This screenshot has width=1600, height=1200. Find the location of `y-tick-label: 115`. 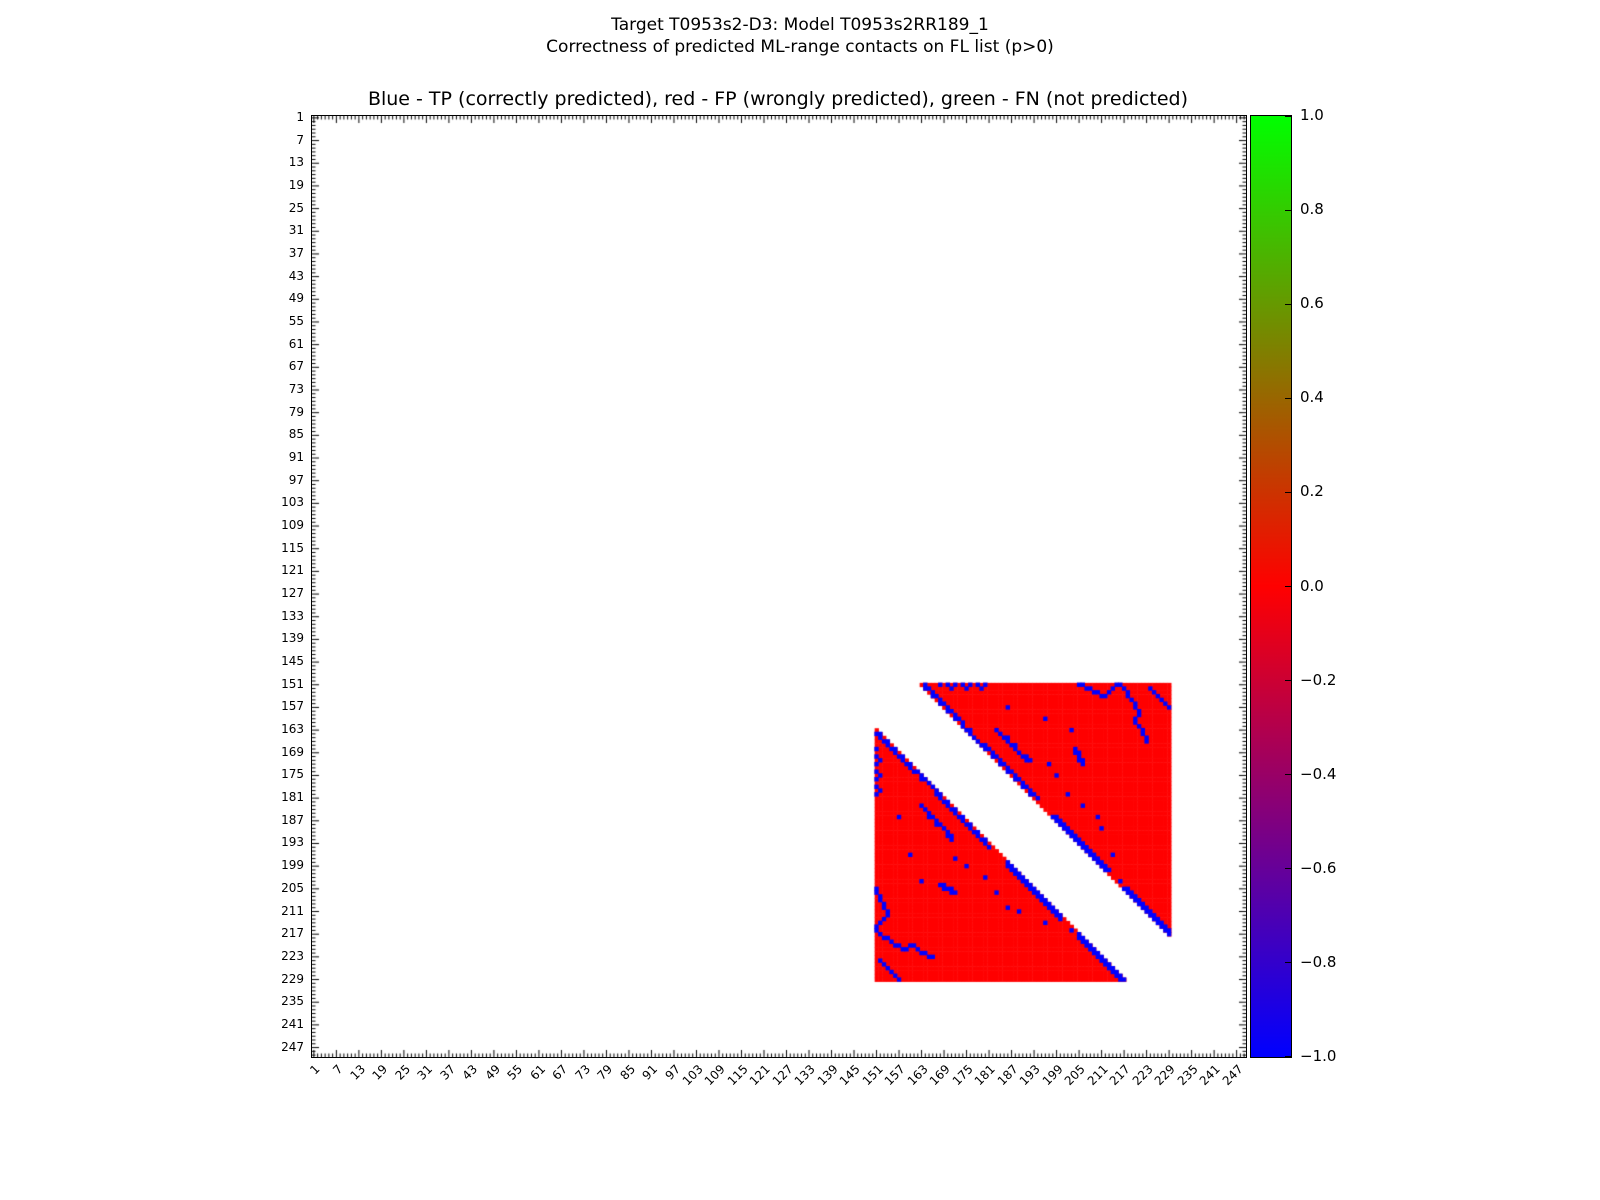

y-tick-label: 115 is located at coordinates (292, 547).